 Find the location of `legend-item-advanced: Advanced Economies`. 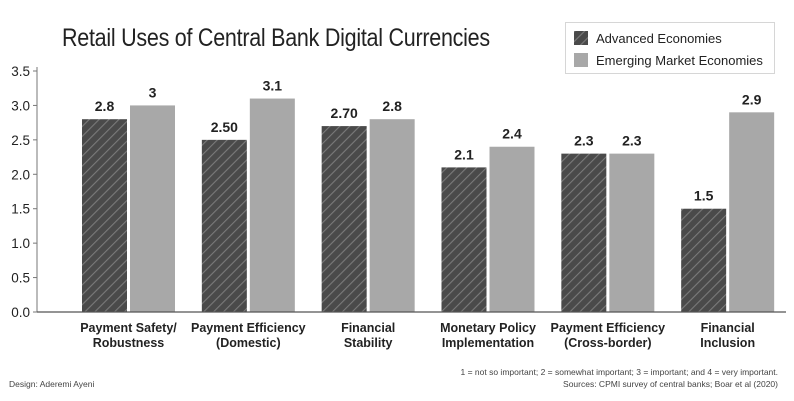

legend-item-advanced: Advanced Economies is located at coordinates (648, 38).